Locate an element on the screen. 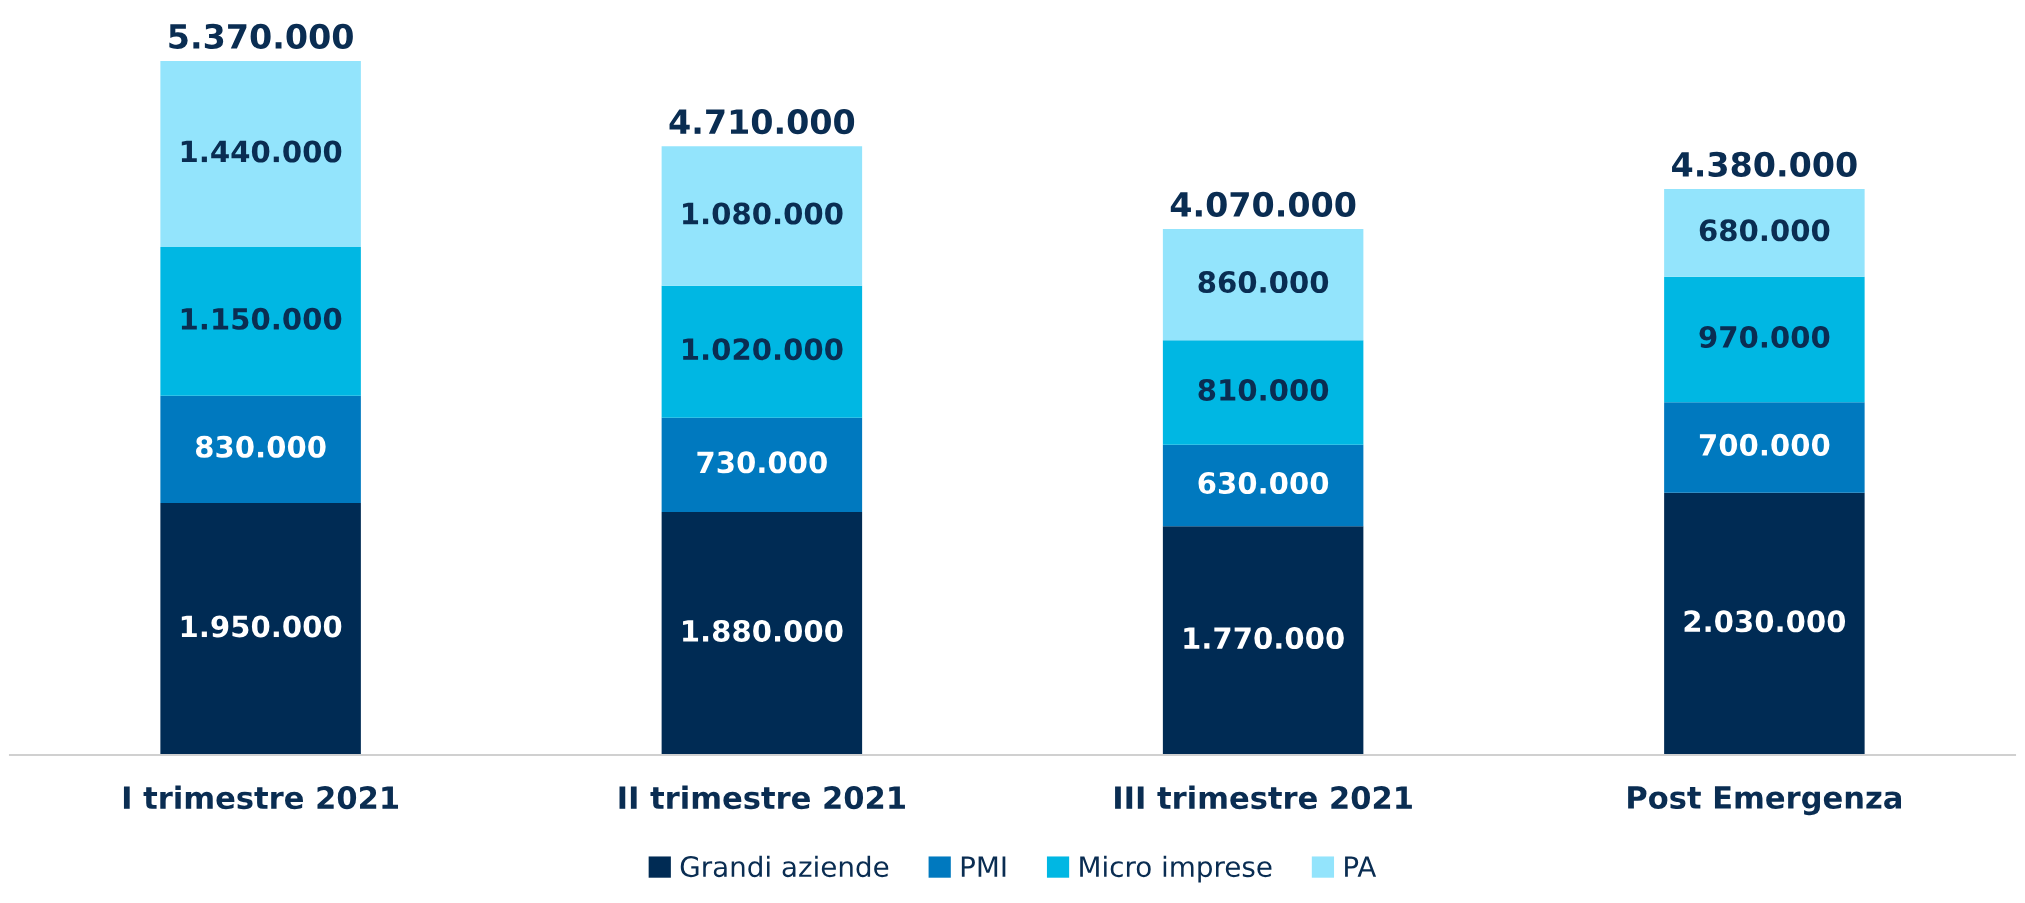  data-label: 810.000 is located at coordinates (1263, 389).